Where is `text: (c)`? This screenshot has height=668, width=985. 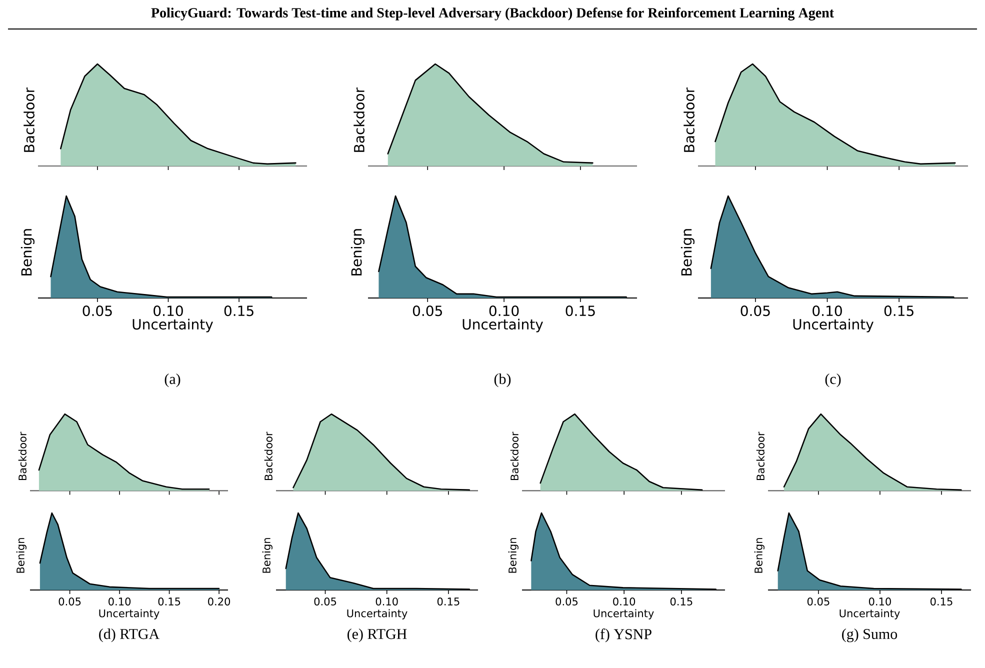 text: (c) is located at coordinates (833, 381).